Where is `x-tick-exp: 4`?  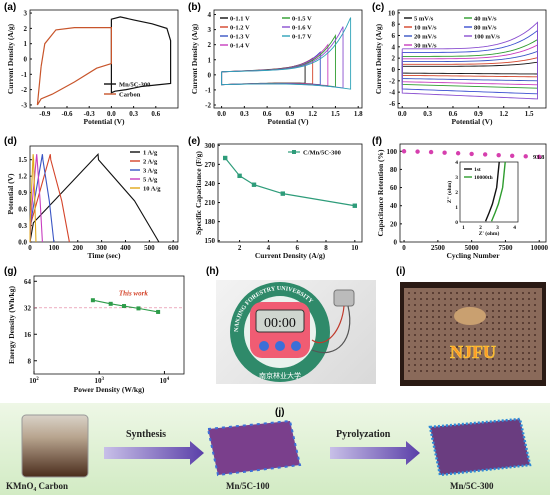
x-tick-exp: 4 is located at coordinates (168, 379).